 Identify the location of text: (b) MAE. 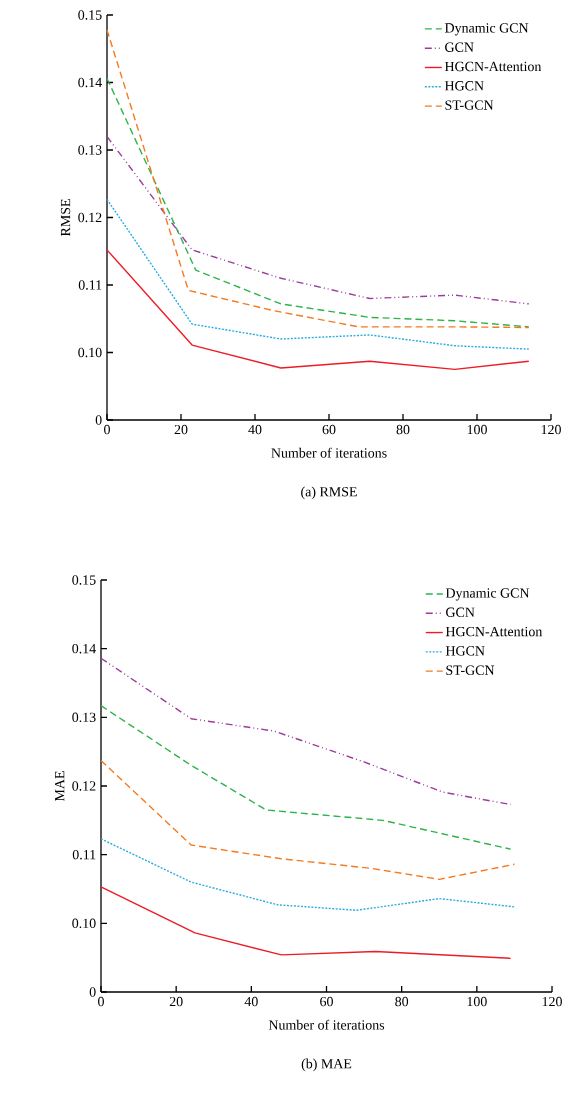
(326, 1065).